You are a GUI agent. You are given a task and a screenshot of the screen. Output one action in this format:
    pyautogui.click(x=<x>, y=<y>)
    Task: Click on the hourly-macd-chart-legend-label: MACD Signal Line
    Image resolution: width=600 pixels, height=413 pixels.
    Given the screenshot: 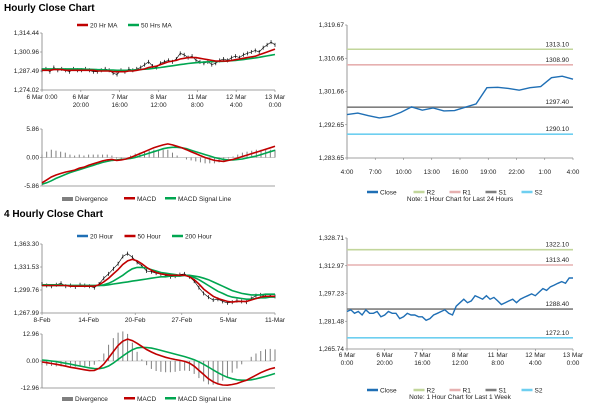 What is the action you would take?
    pyautogui.click(x=204, y=199)
    